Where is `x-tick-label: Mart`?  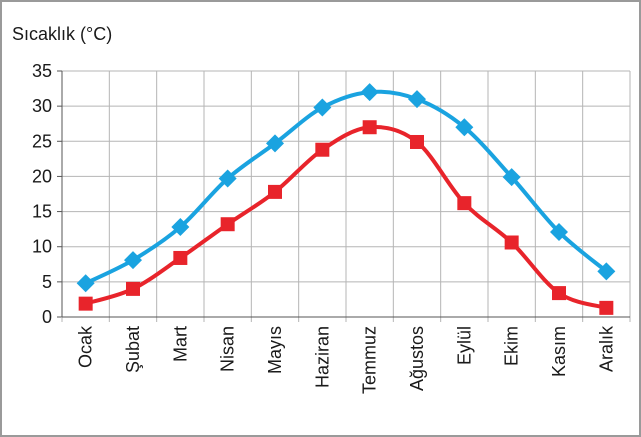 x-tick-label: Mart is located at coordinates (180, 344).